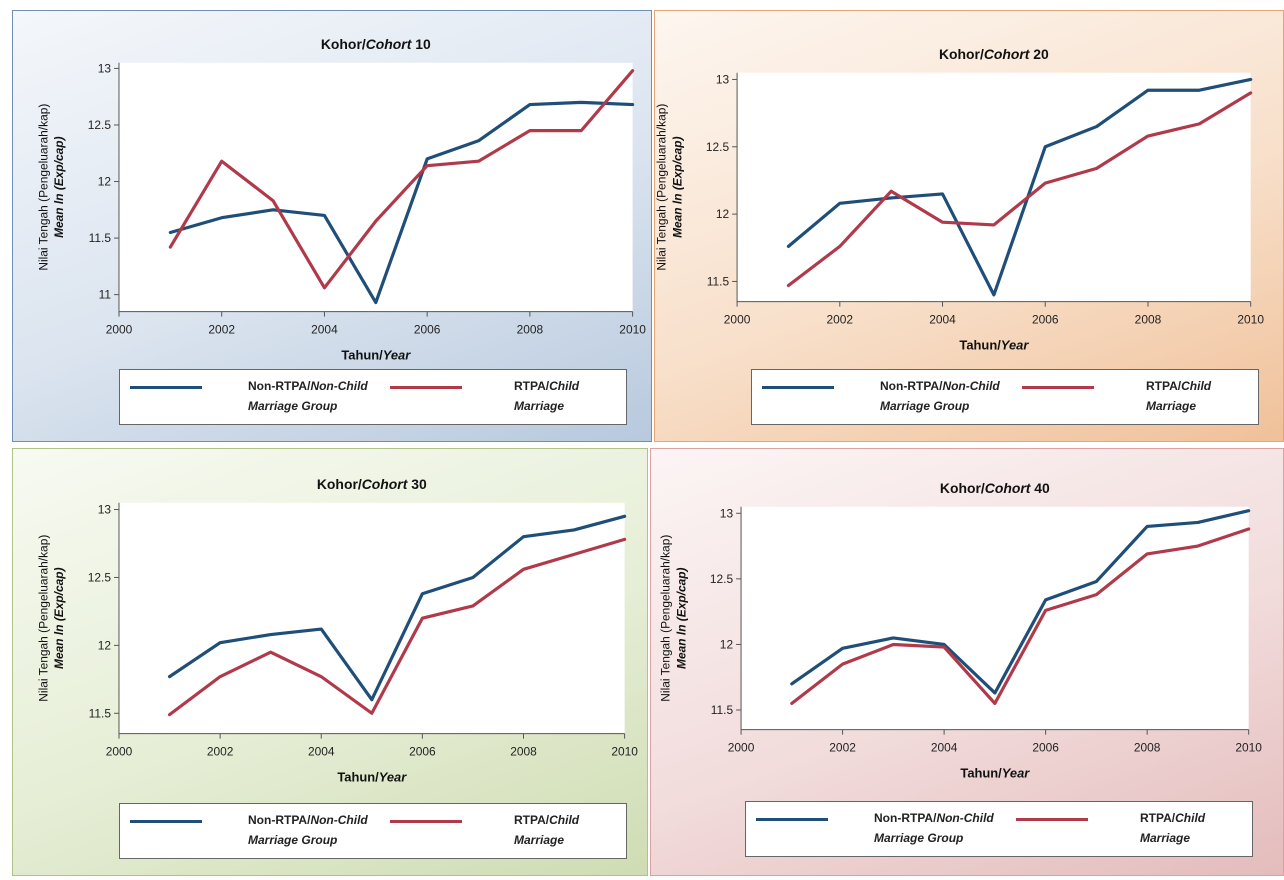 This screenshot has height=880, width=1284. Describe the element at coordinates (994, 54) in the screenshot. I see `chart-title: Kohor/Cohort 20` at that location.